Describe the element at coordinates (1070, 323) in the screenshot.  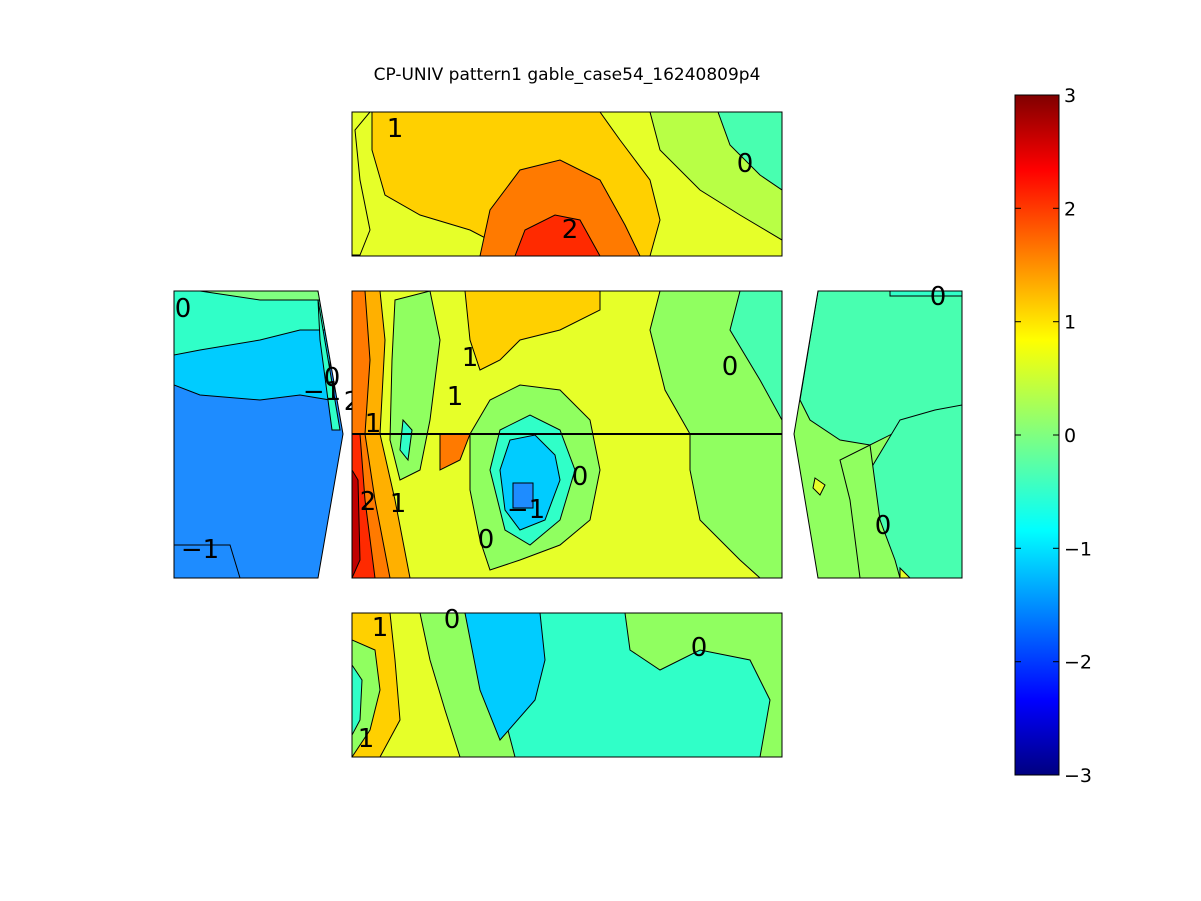
I see `colorbar-tick-label: 1` at that location.